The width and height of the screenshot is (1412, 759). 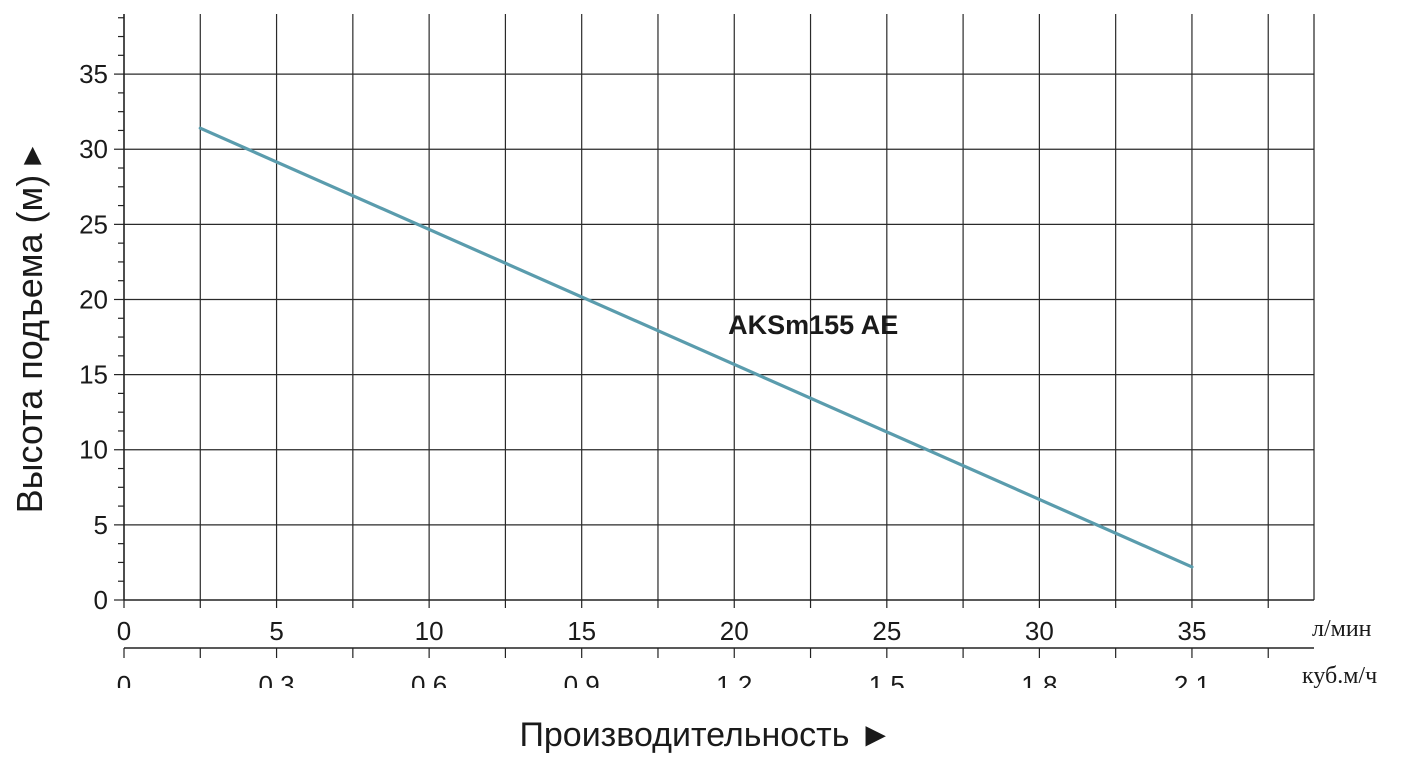 I want to click on x-axis-label-container: Производительность ►, so click(x=706, y=735).